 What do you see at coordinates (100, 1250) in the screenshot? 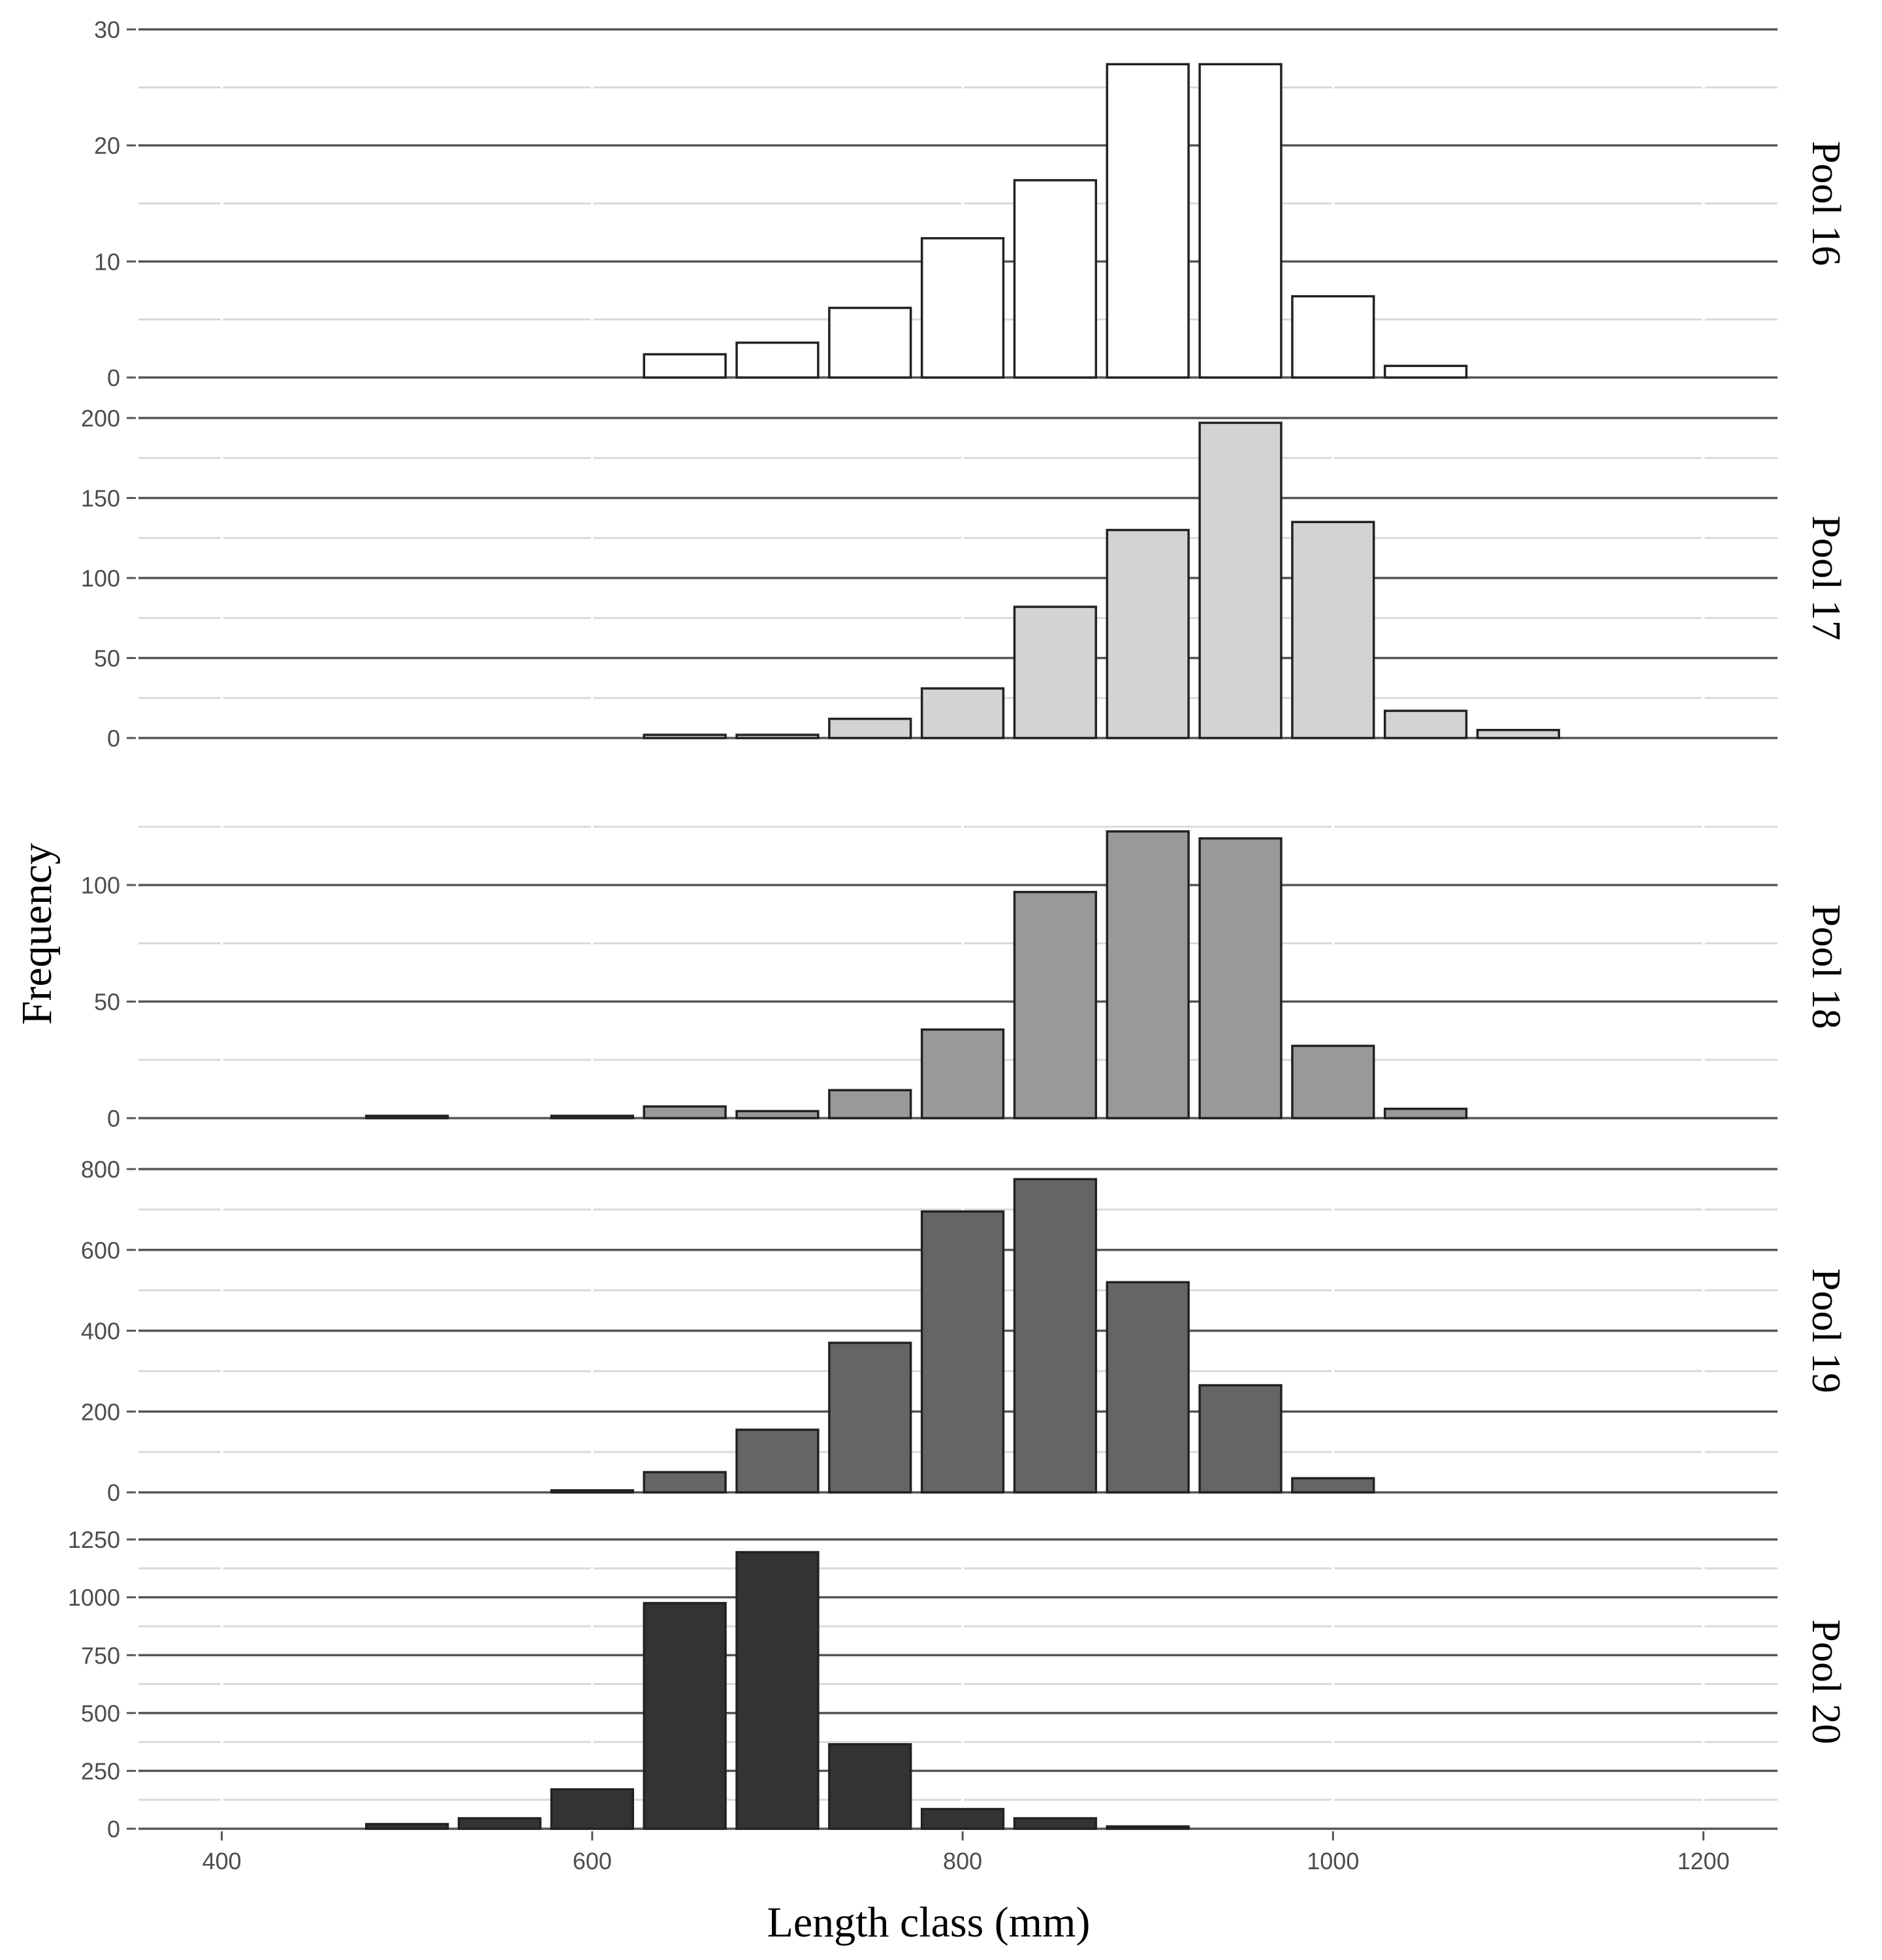
I see `y-tick-label: 600` at bounding box center [100, 1250].